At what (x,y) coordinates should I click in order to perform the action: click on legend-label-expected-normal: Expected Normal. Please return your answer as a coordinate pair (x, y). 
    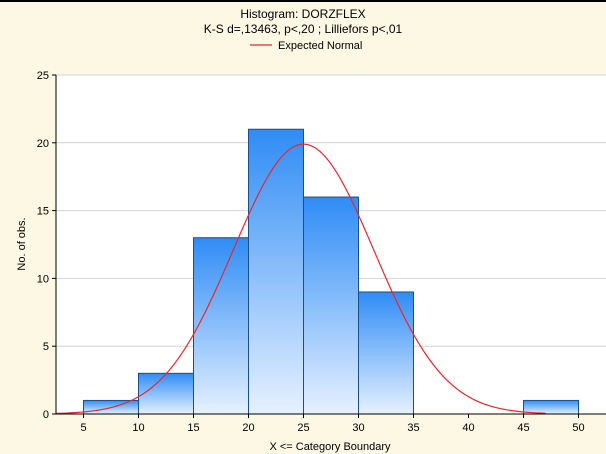
    Looking at the image, I should click on (320, 46).